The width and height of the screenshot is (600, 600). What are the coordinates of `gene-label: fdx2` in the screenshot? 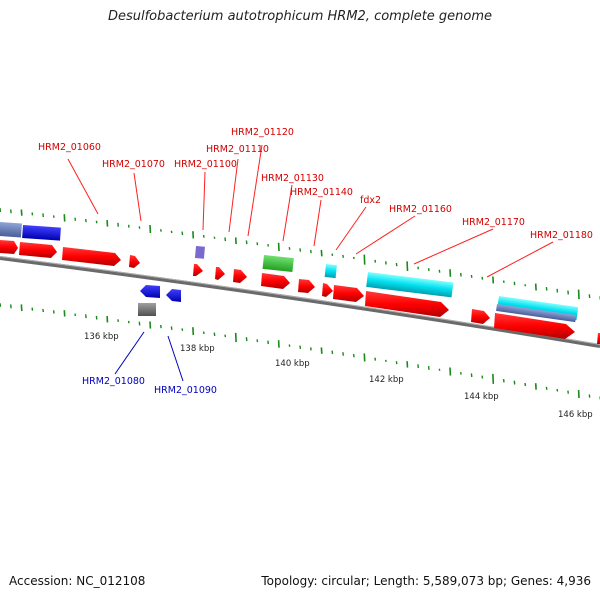 It's located at (370, 200).